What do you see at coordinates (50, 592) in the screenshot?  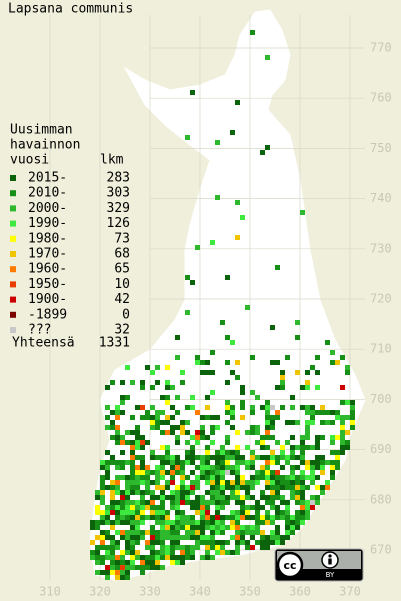 I see `x-tick-label: 310` at bounding box center [50, 592].